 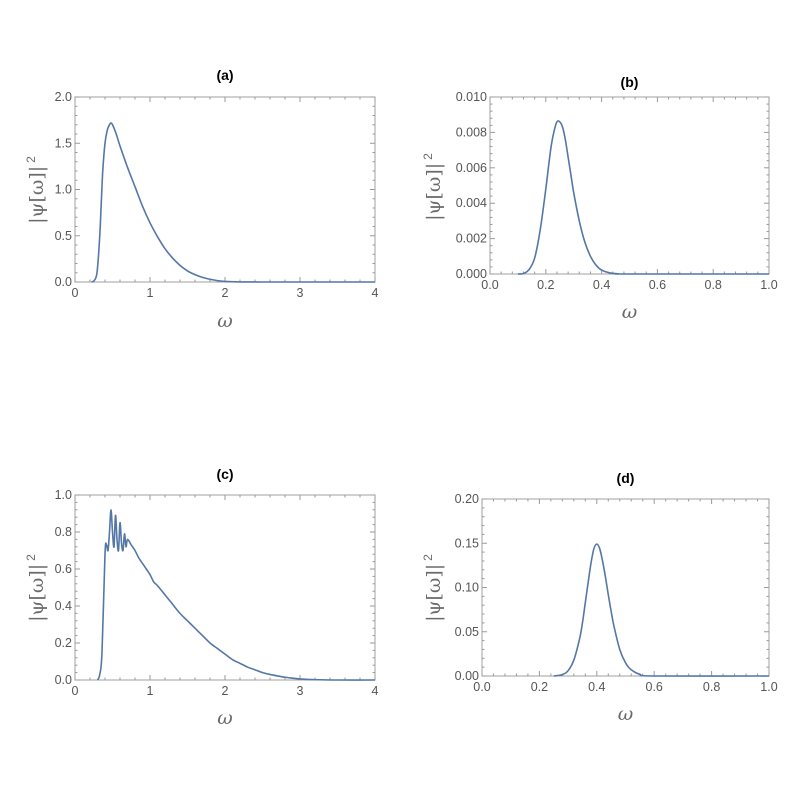 I want to click on panel-d-y-tick-label: 0.00, so click(x=467, y=676).